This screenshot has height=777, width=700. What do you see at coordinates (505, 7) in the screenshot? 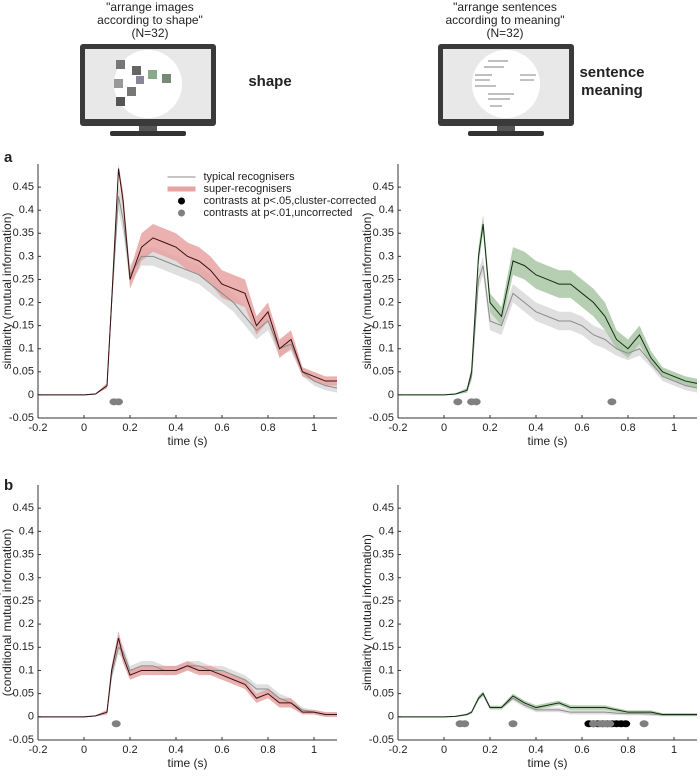
I see `task-text: "arrange sentences` at bounding box center [505, 7].